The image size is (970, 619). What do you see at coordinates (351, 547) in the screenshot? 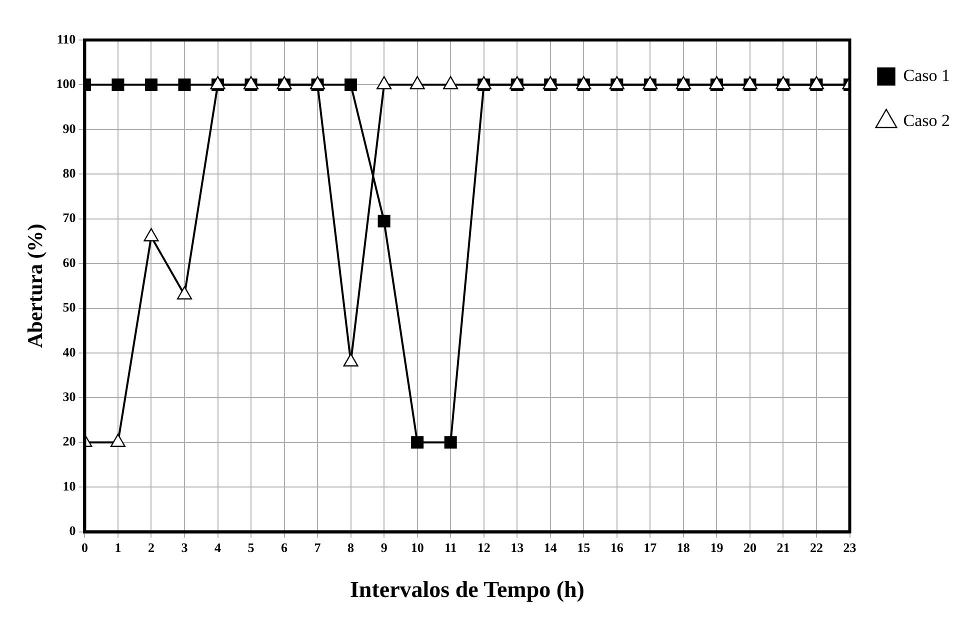
I see `x-tick-label: 8` at bounding box center [351, 547].